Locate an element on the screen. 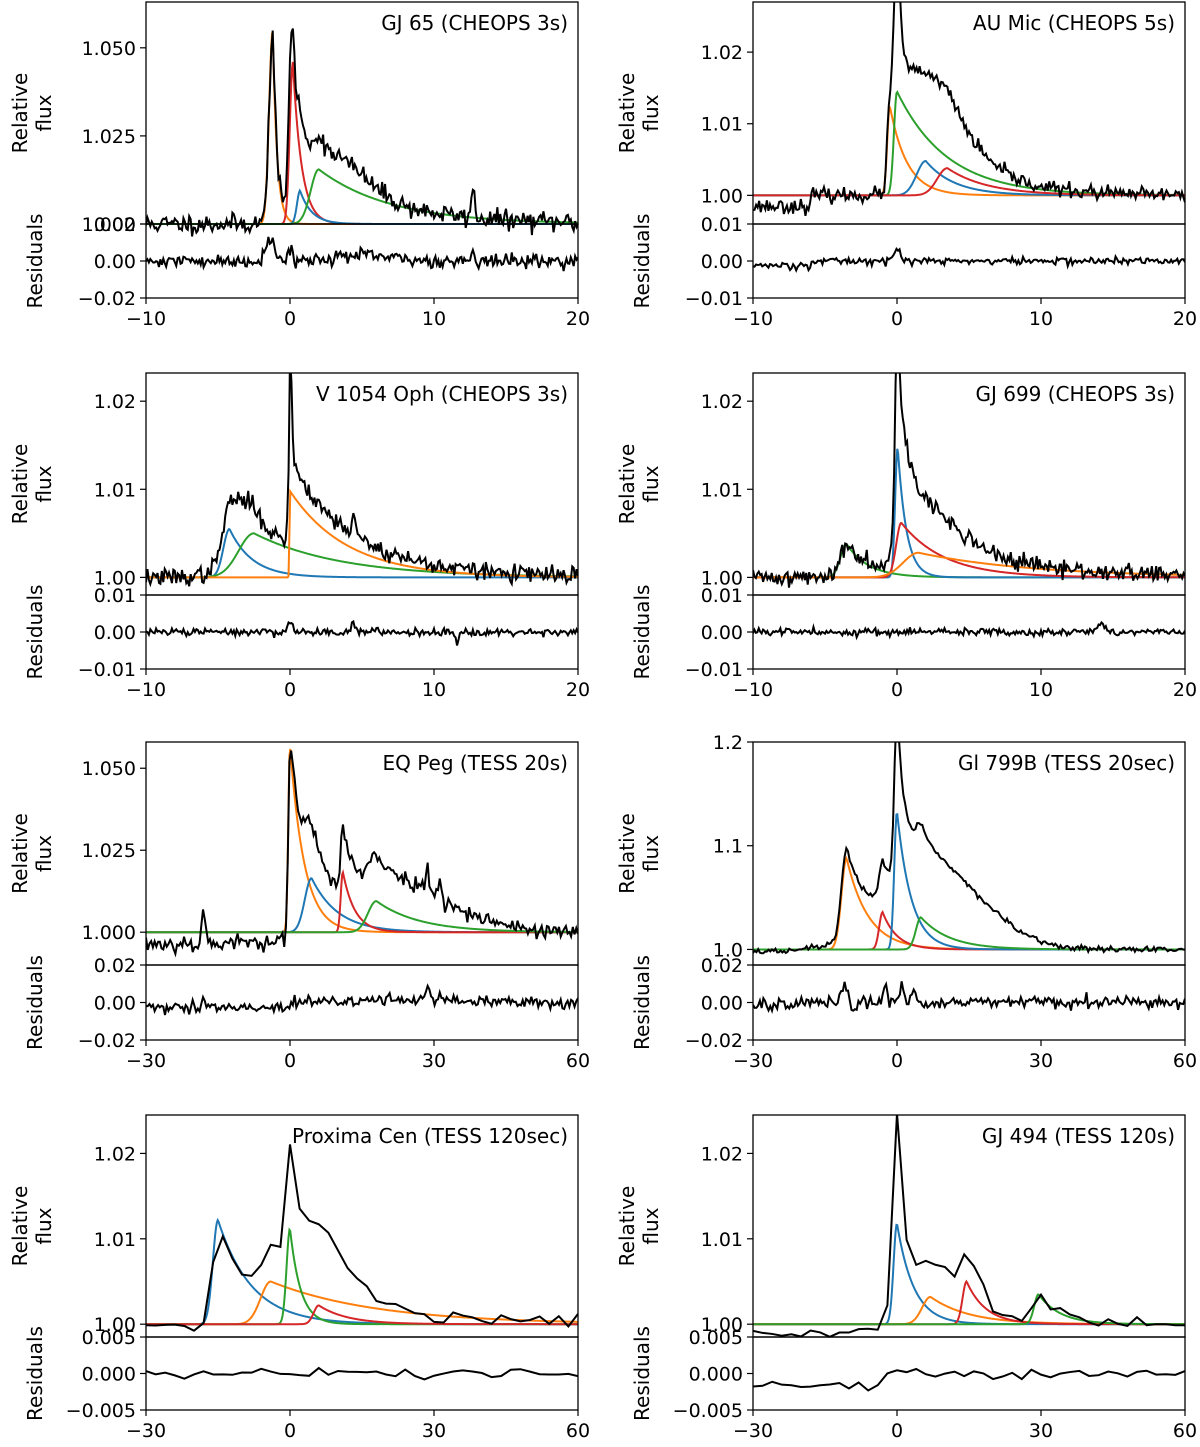 Image resolution: width=1200 pixels, height=1447 pixels. panel-2-xtick-label: 0 is located at coordinates (897, 319).